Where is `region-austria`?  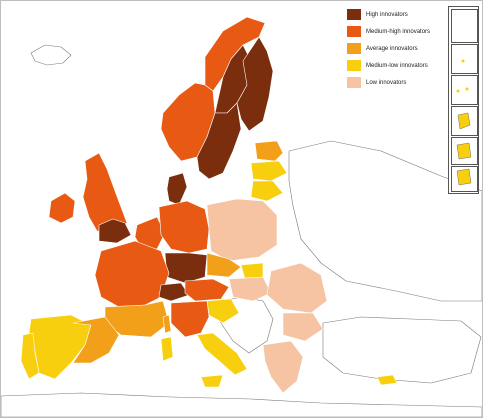 region-austria is located at coordinates (207, 290).